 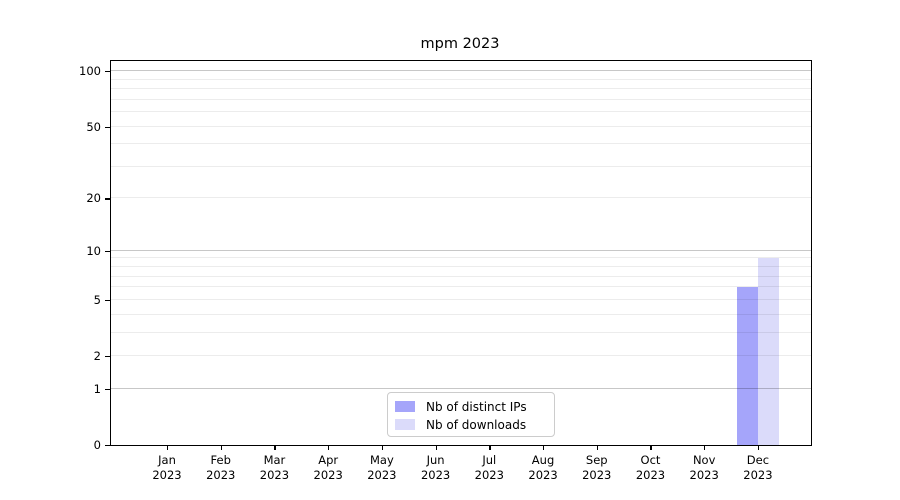 I want to click on x-tick-label: Aug 2023, so click(x=542, y=468).